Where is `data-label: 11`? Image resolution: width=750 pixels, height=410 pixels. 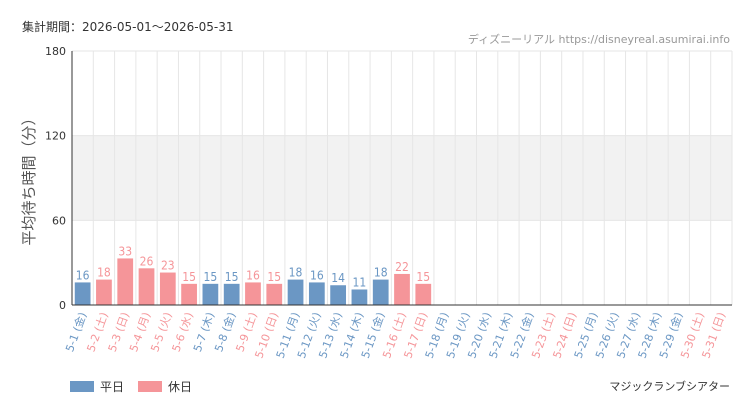 data-label: 11 is located at coordinates (360, 282).